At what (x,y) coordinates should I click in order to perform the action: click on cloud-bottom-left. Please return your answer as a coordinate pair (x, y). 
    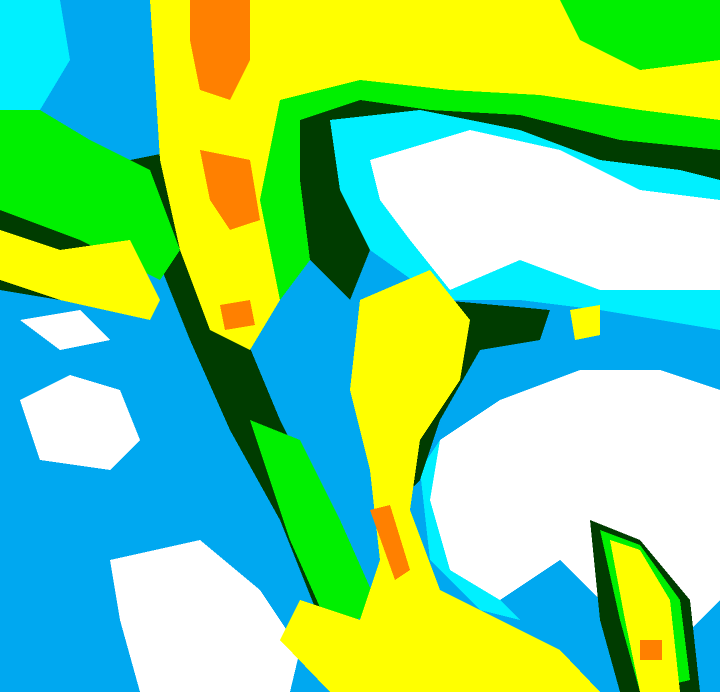
    Looking at the image, I should click on (205, 616).